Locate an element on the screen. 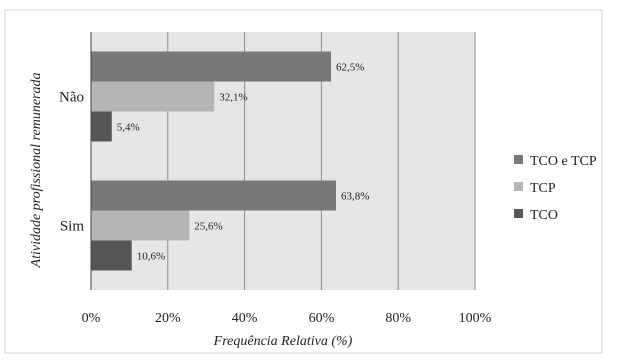 The width and height of the screenshot is (619, 363). x-tick-label: 40% is located at coordinates (245, 318).